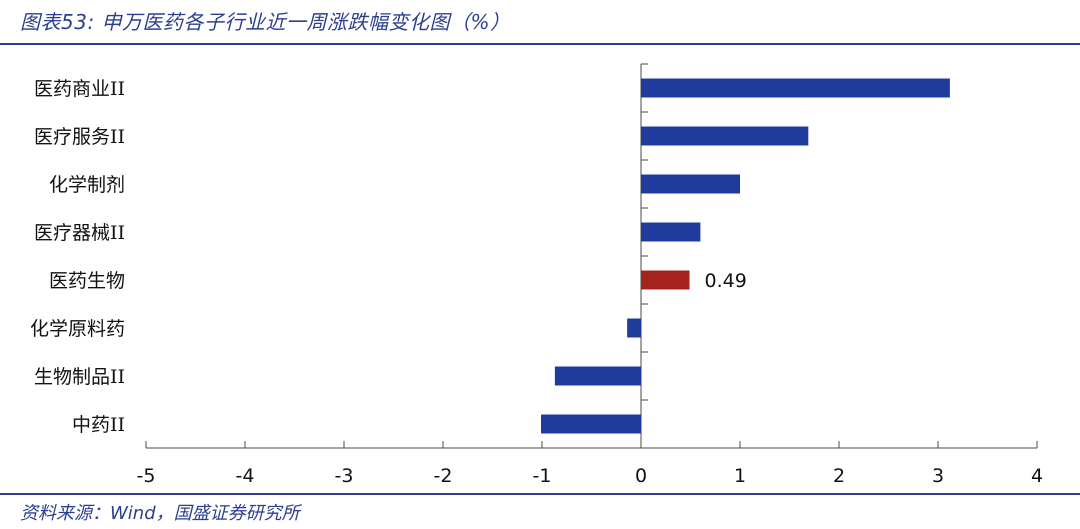  Describe the element at coordinates (79, 233) in the screenshot. I see `category-label: 医疗器械II` at that location.